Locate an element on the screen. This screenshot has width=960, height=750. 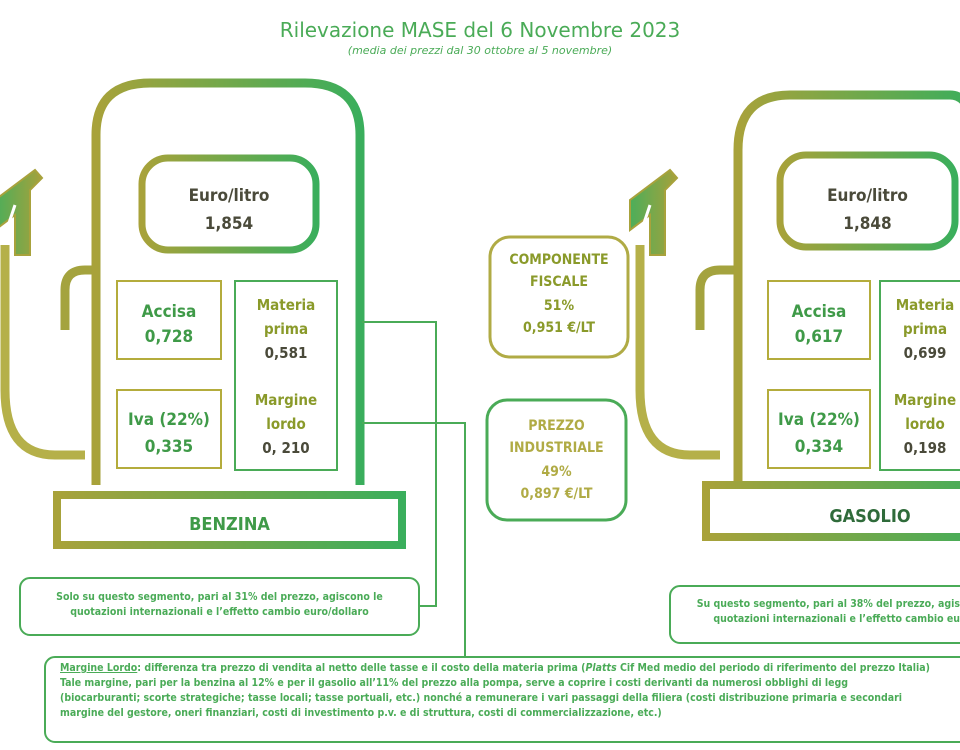
gasolio-iva-value: 0,334 is located at coordinates (819, 447).